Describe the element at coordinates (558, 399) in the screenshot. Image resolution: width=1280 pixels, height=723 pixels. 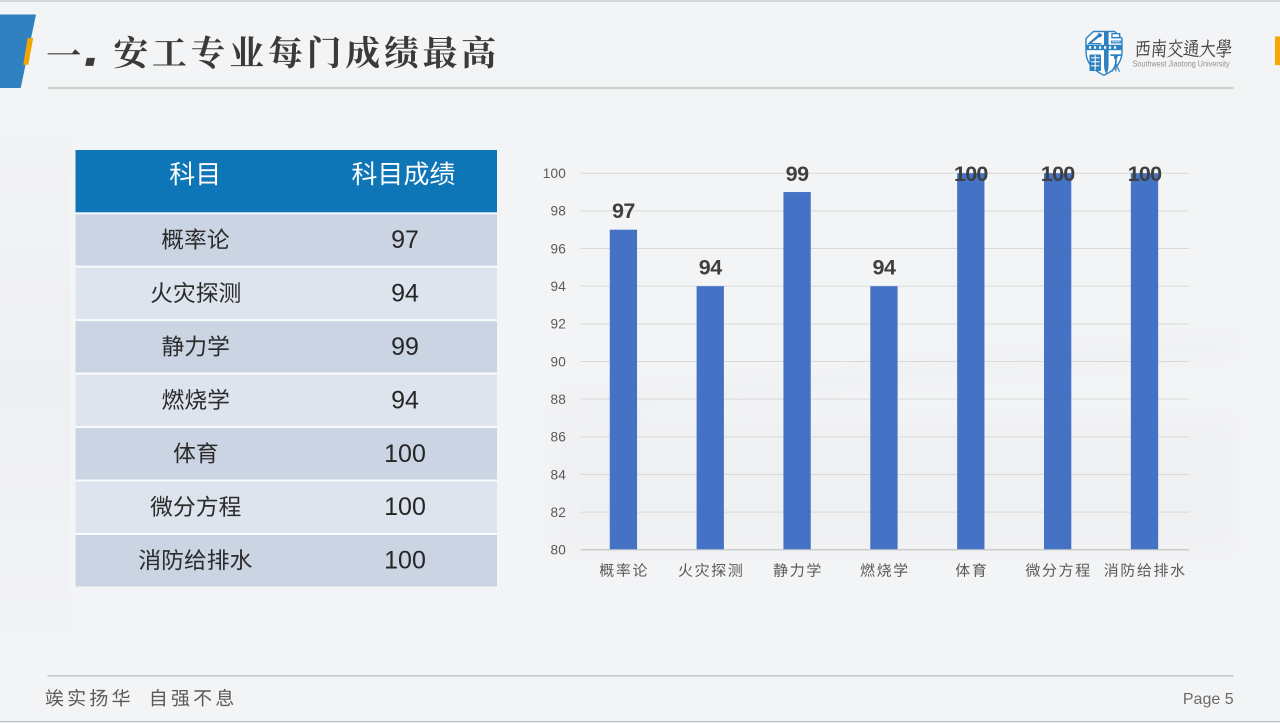
I see `svg-text: 88` at that location.